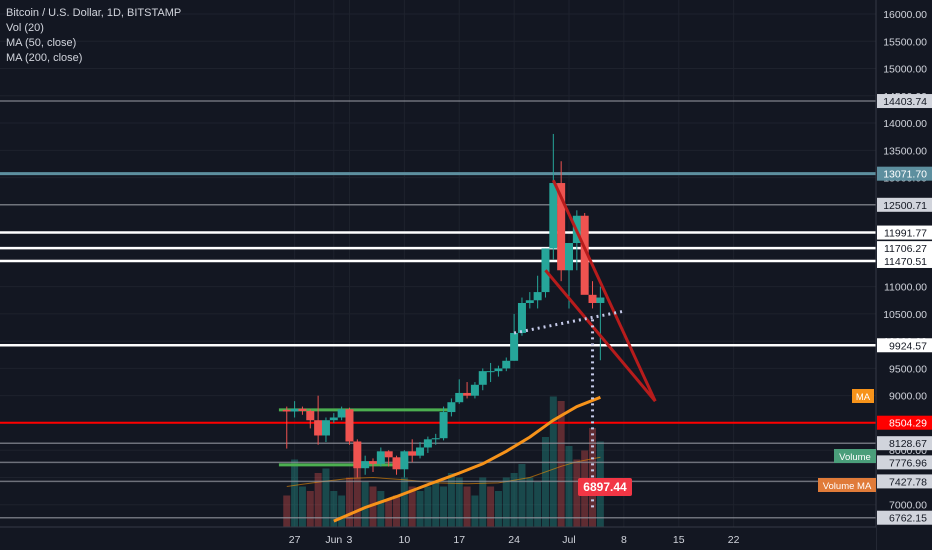 This screenshot has width=932, height=550. Describe the element at coordinates (679, 540) in the screenshot. I see `x-tick-label: 15` at that location.